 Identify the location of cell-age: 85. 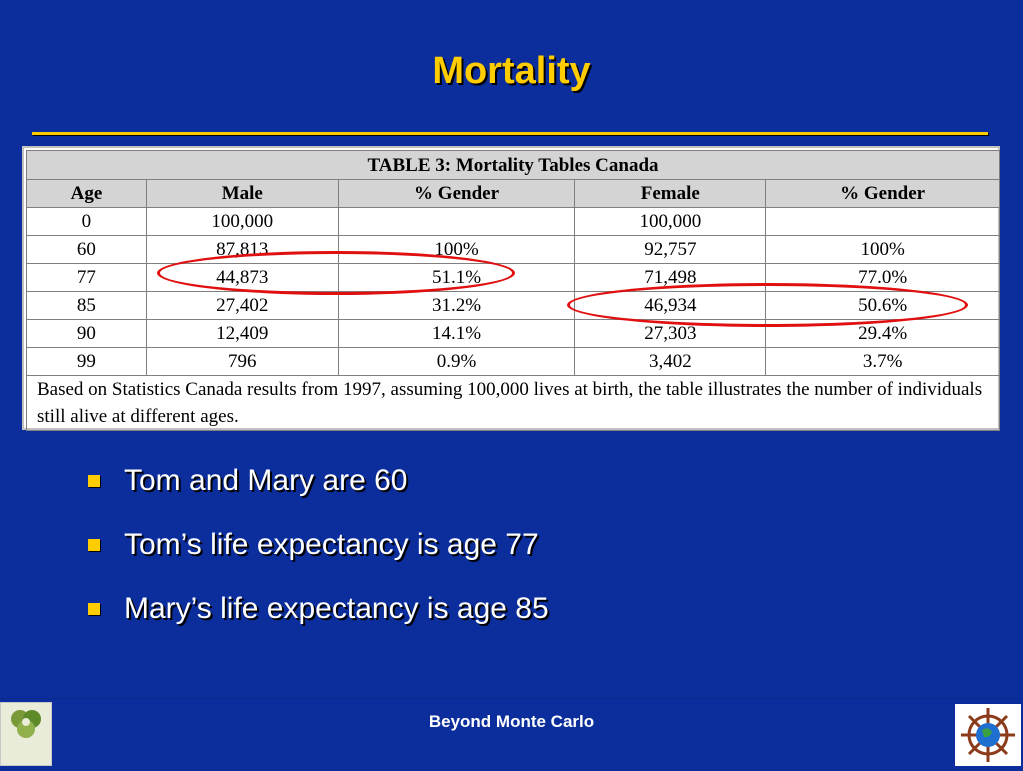
(86, 305).